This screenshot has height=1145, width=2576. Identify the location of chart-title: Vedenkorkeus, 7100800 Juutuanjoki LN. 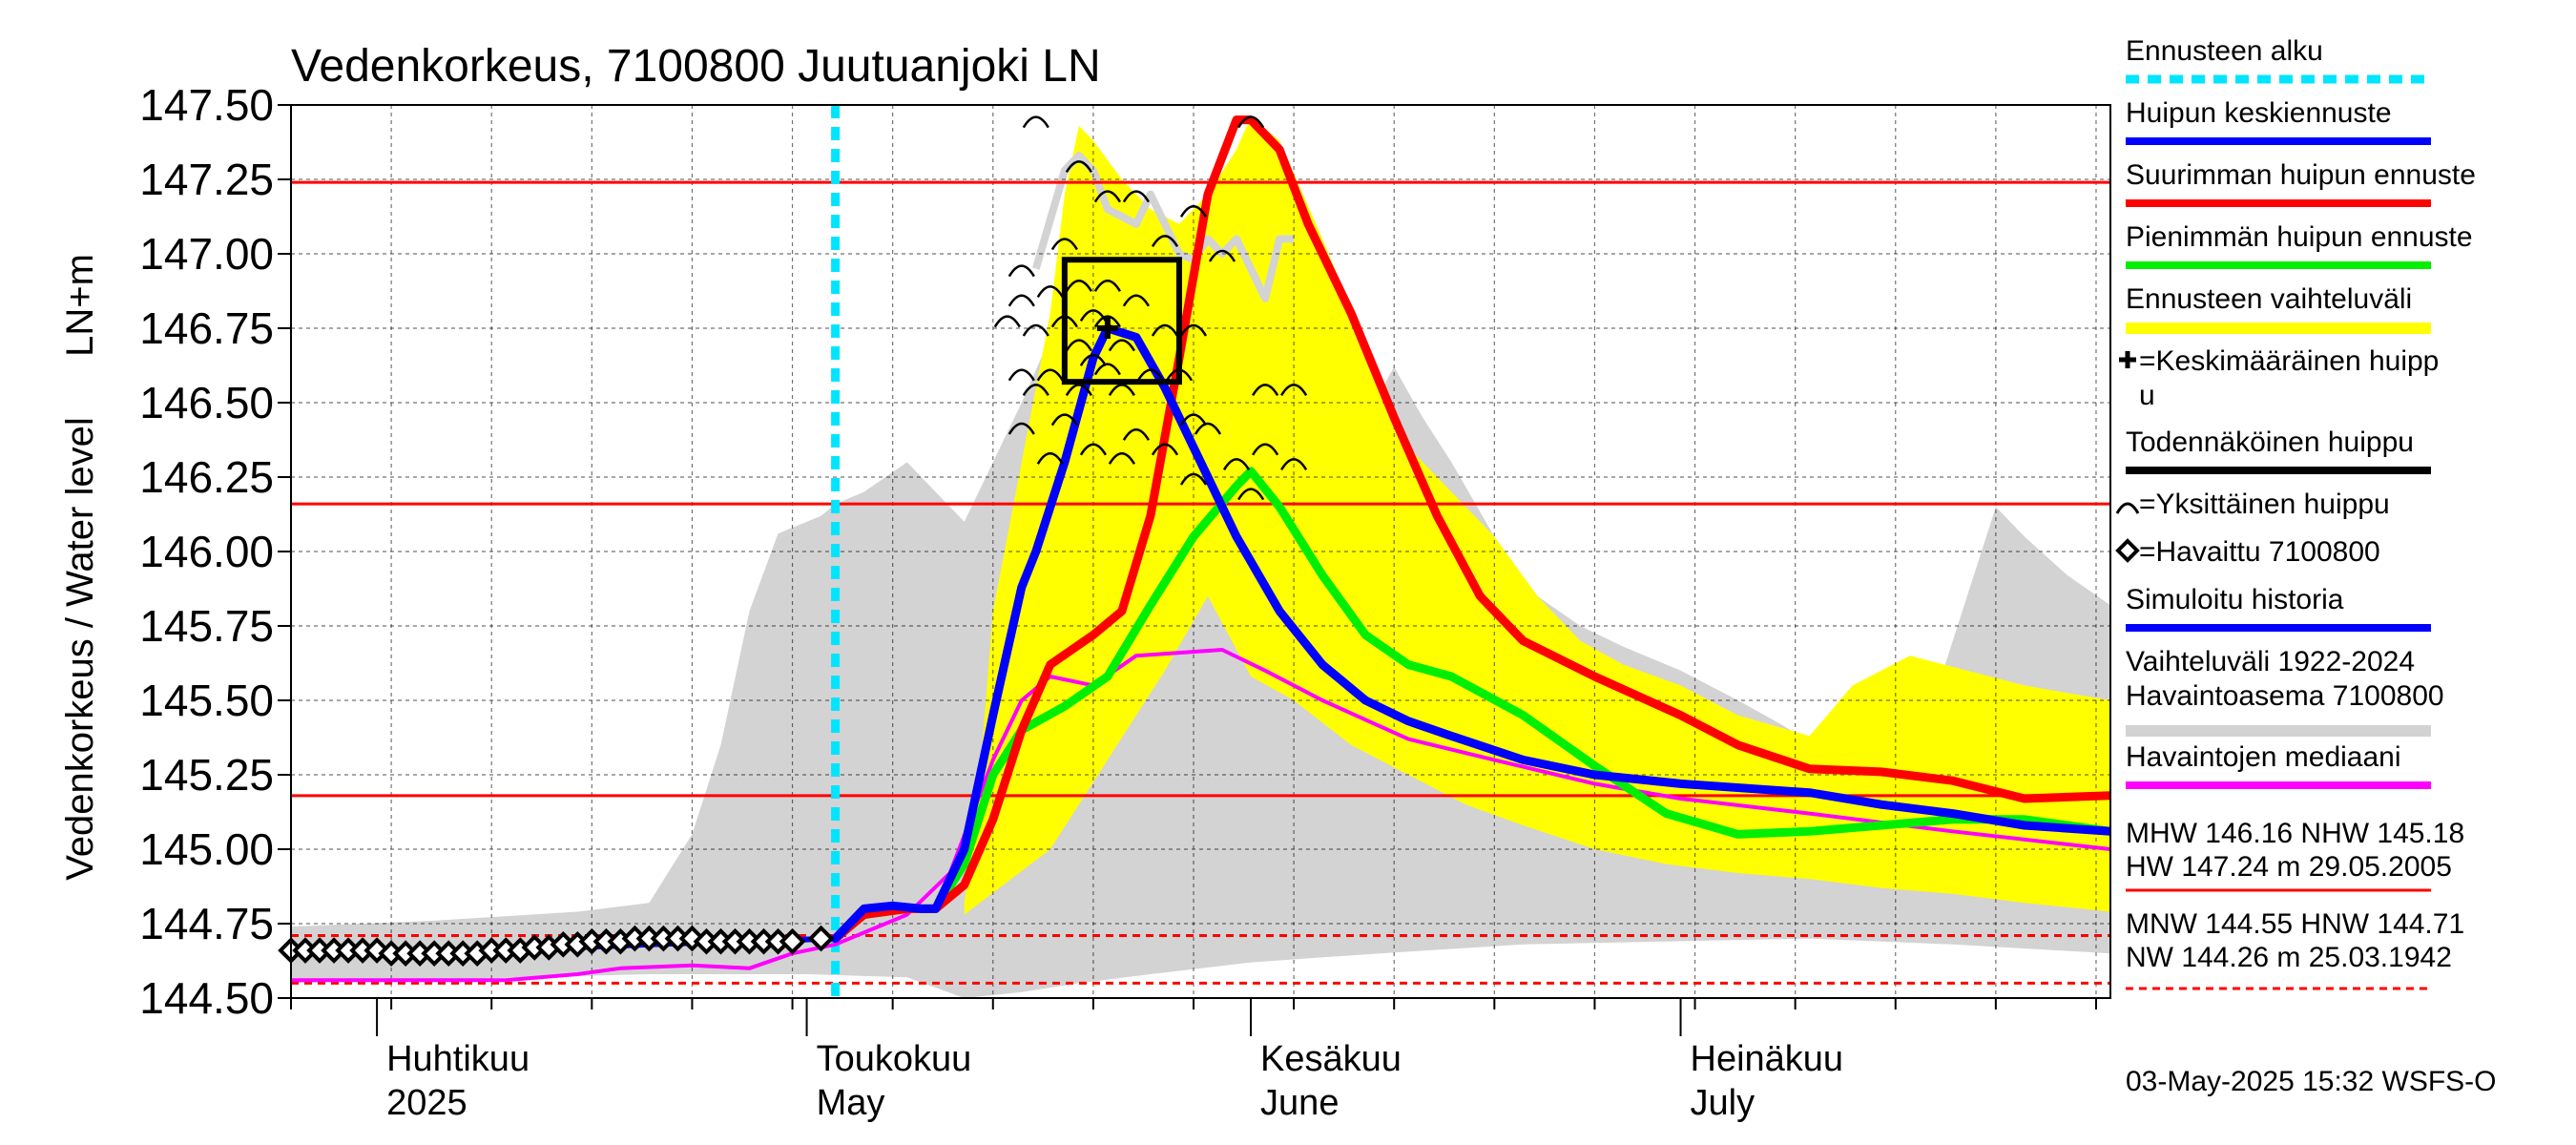
(696, 66).